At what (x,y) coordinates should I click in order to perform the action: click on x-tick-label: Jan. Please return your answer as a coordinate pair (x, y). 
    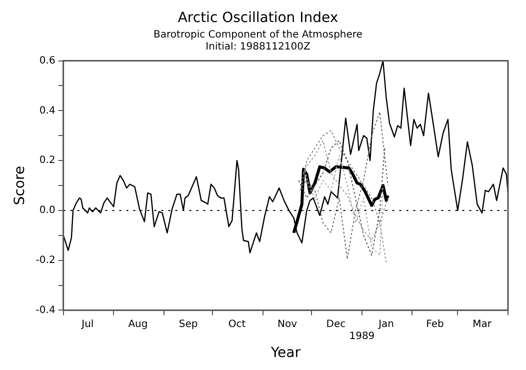
    Looking at the image, I should click on (386, 324).